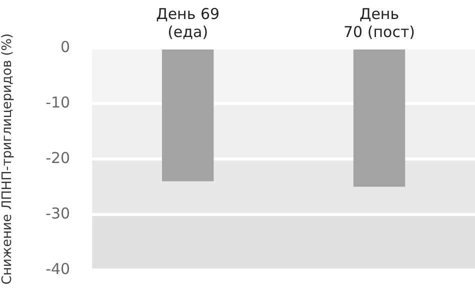  What do you see at coordinates (58, 157) in the screenshot?
I see `y-tick-label: -20` at bounding box center [58, 157].